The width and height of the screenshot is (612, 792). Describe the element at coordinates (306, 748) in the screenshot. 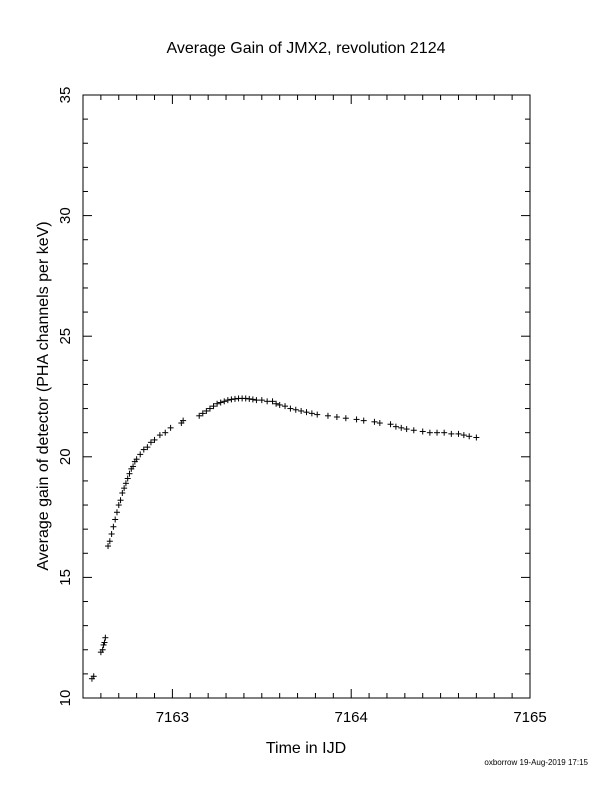

I see `x-axis-label: Time in IJD` at that location.